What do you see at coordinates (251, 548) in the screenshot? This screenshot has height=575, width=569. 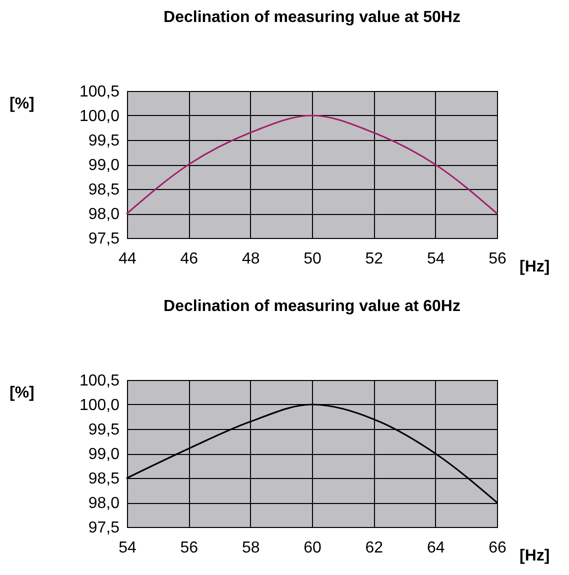 I see `x-tick-label: 58` at bounding box center [251, 548].